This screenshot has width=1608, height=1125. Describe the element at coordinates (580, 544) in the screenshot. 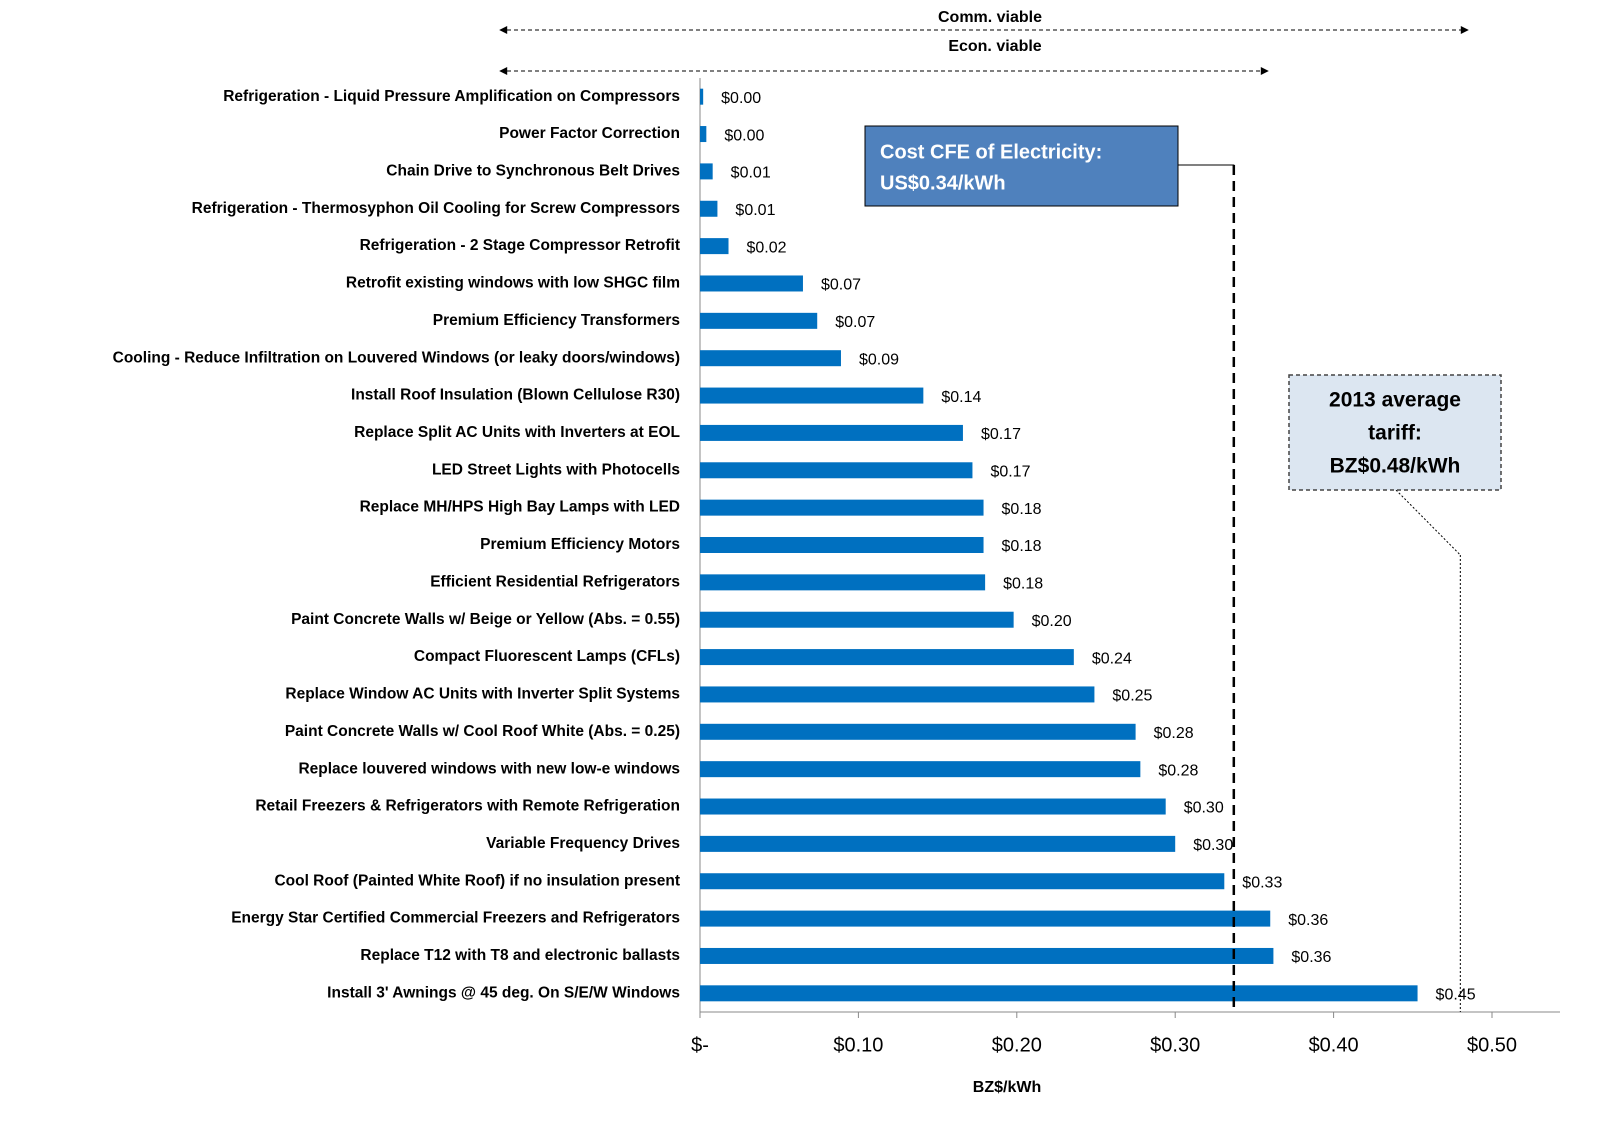

I see `category-label: Premium Efficiency Motors` at that location.